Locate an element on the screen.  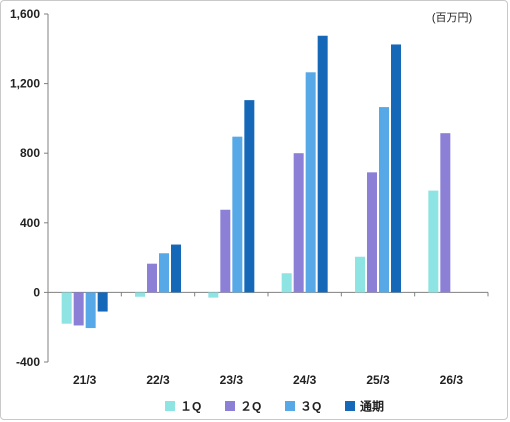
legend-label: 通期 is located at coordinates (372, 406).